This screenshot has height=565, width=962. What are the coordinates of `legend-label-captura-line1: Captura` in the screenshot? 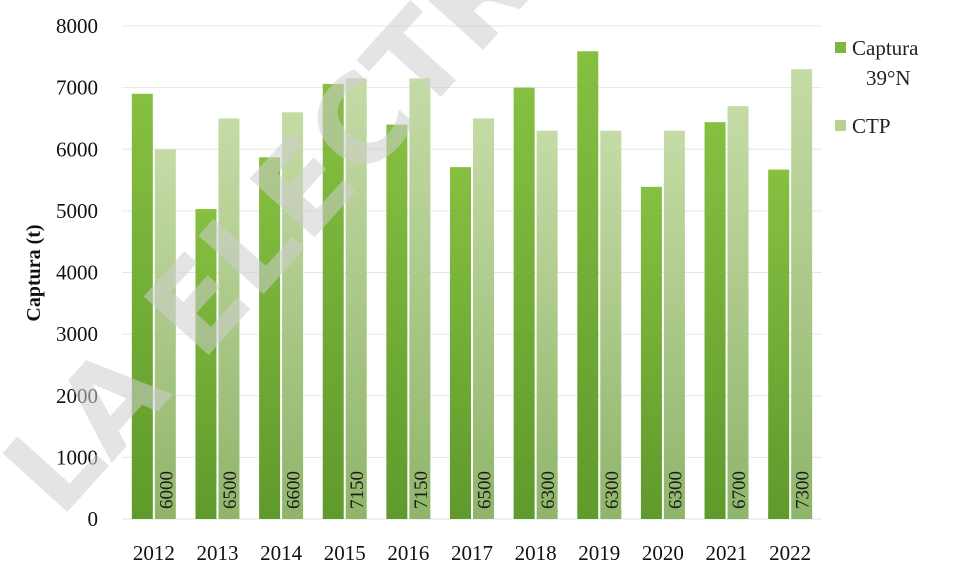 It's located at (885, 48).